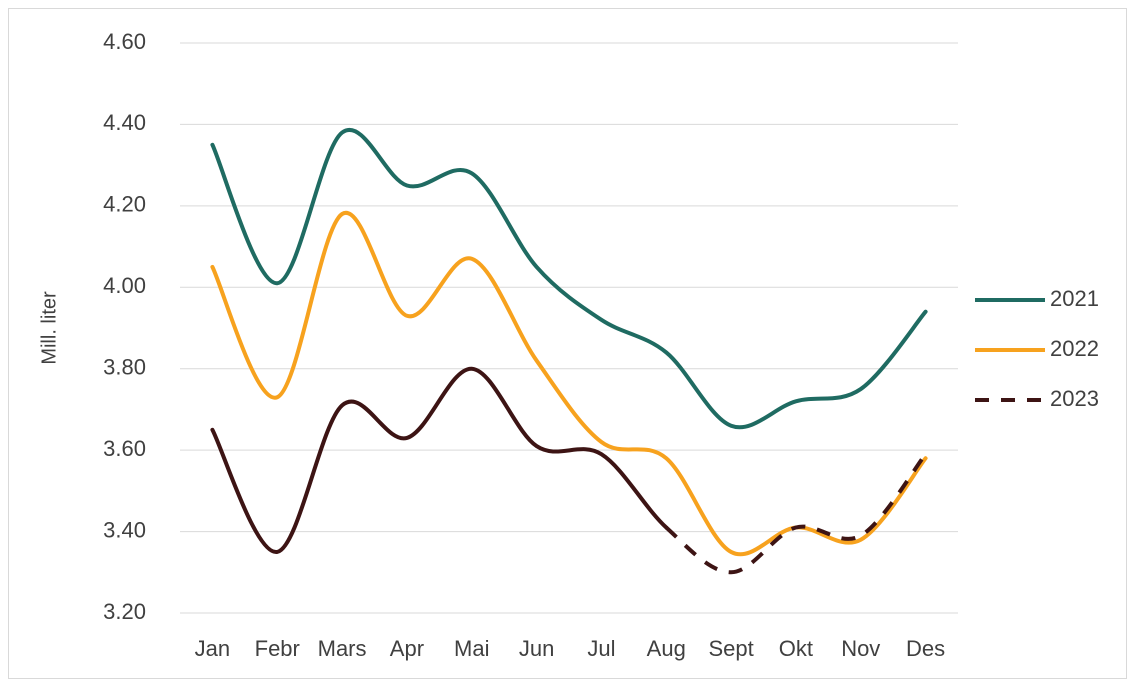  I want to click on x-tick-label: Nov, so click(860, 648).